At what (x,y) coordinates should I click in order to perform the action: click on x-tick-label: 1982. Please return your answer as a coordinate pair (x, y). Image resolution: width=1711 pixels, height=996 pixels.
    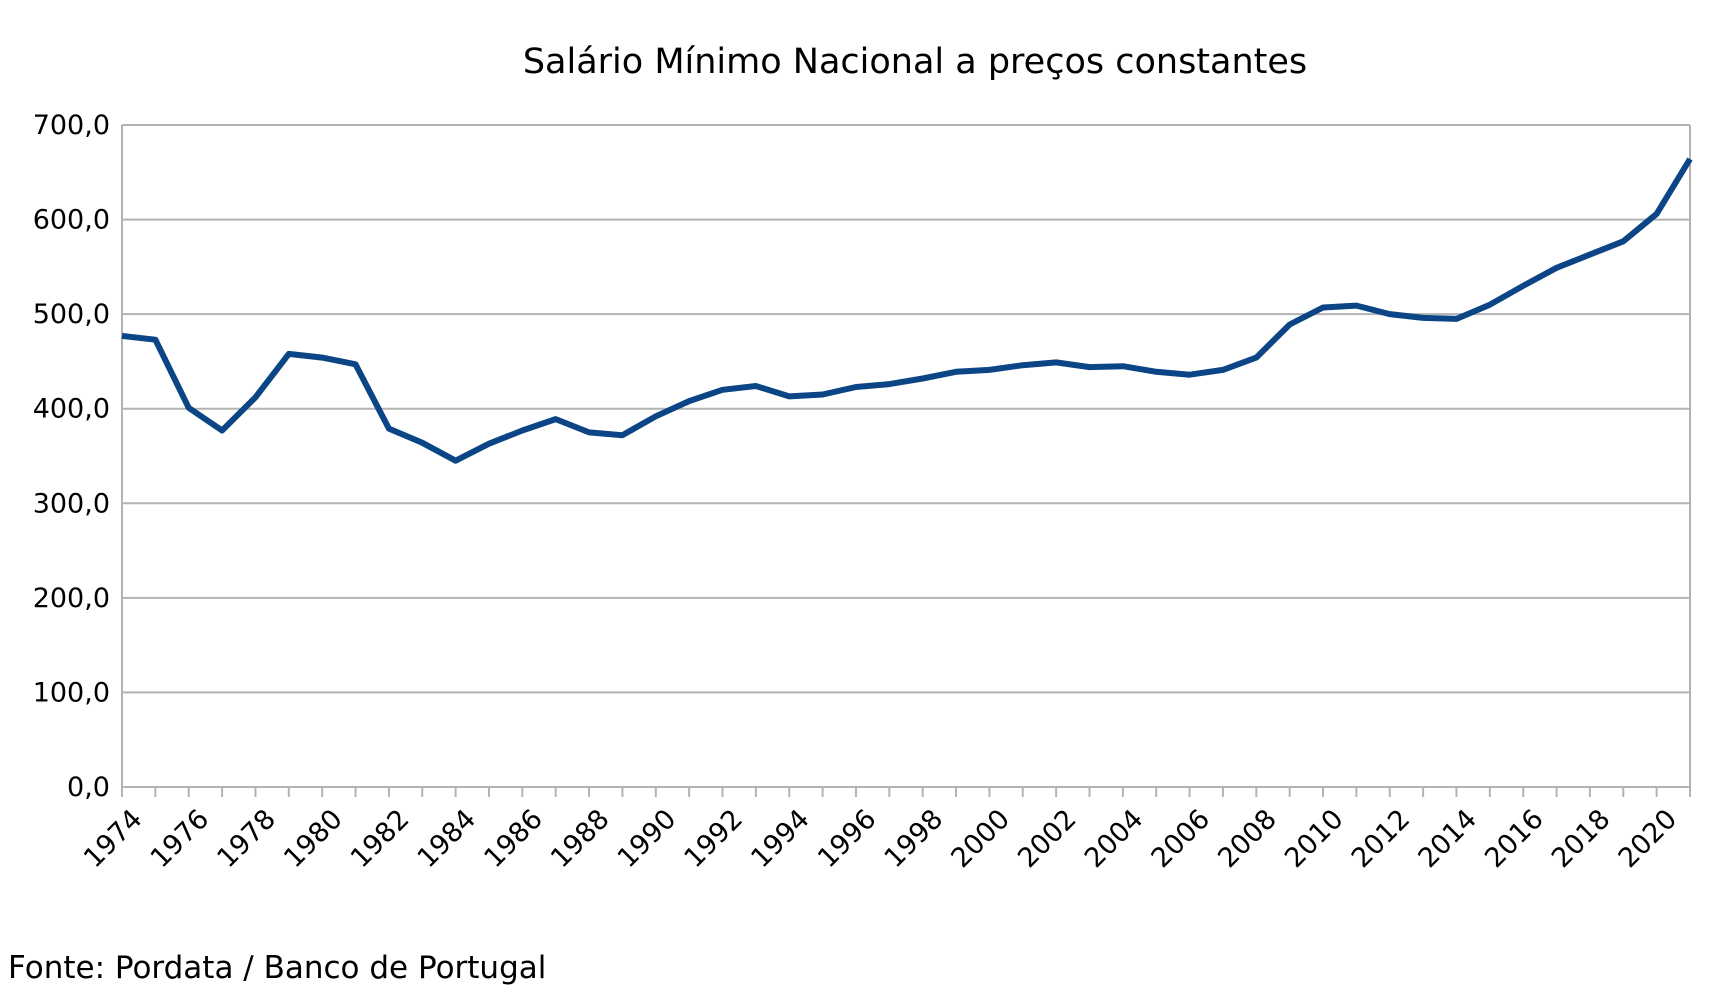
    Looking at the image, I should click on (380, 839).